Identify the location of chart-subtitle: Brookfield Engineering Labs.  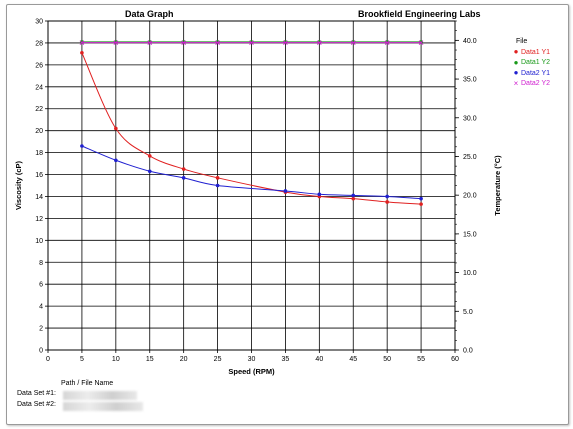
(419, 14).